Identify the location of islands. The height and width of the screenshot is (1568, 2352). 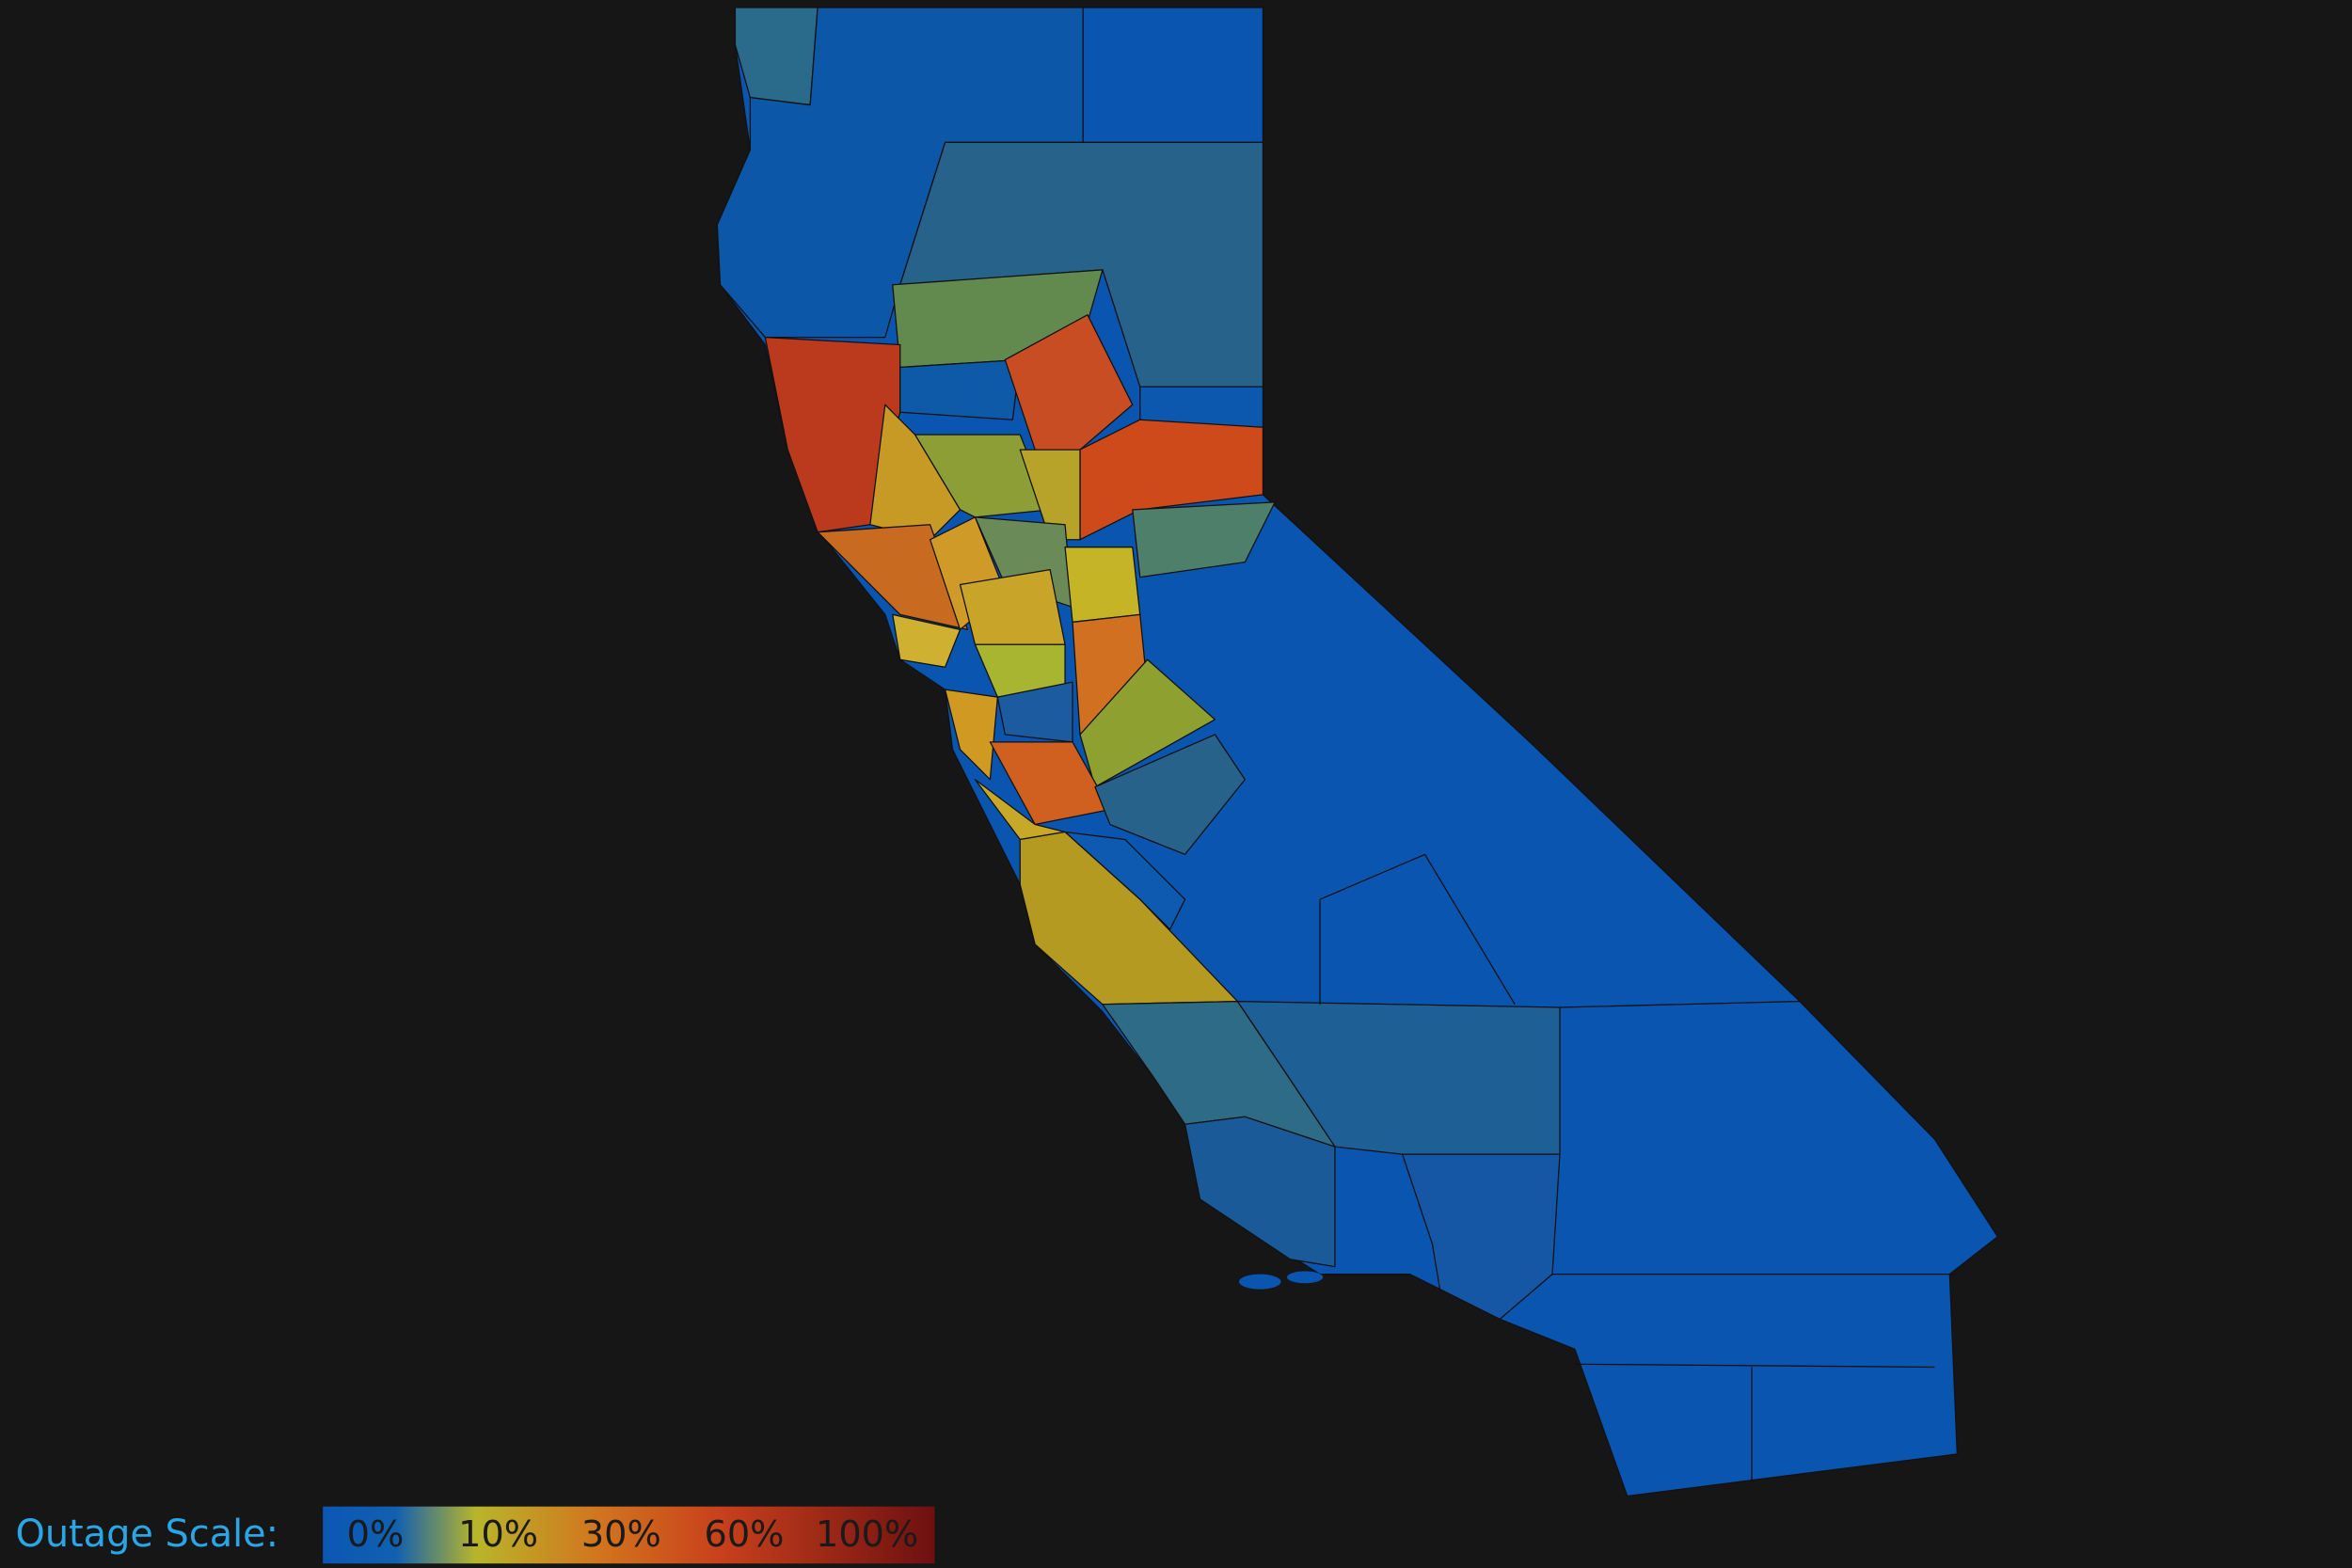
(1281, 1280).